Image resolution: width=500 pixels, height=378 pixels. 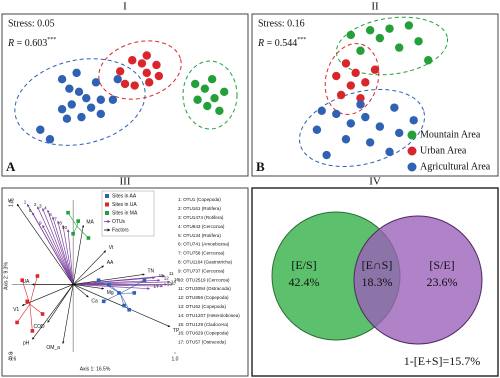 What do you see at coordinates (162, 275) in the screenshot?
I see `otu-vector-label: 15` at bounding box center [162, 275].